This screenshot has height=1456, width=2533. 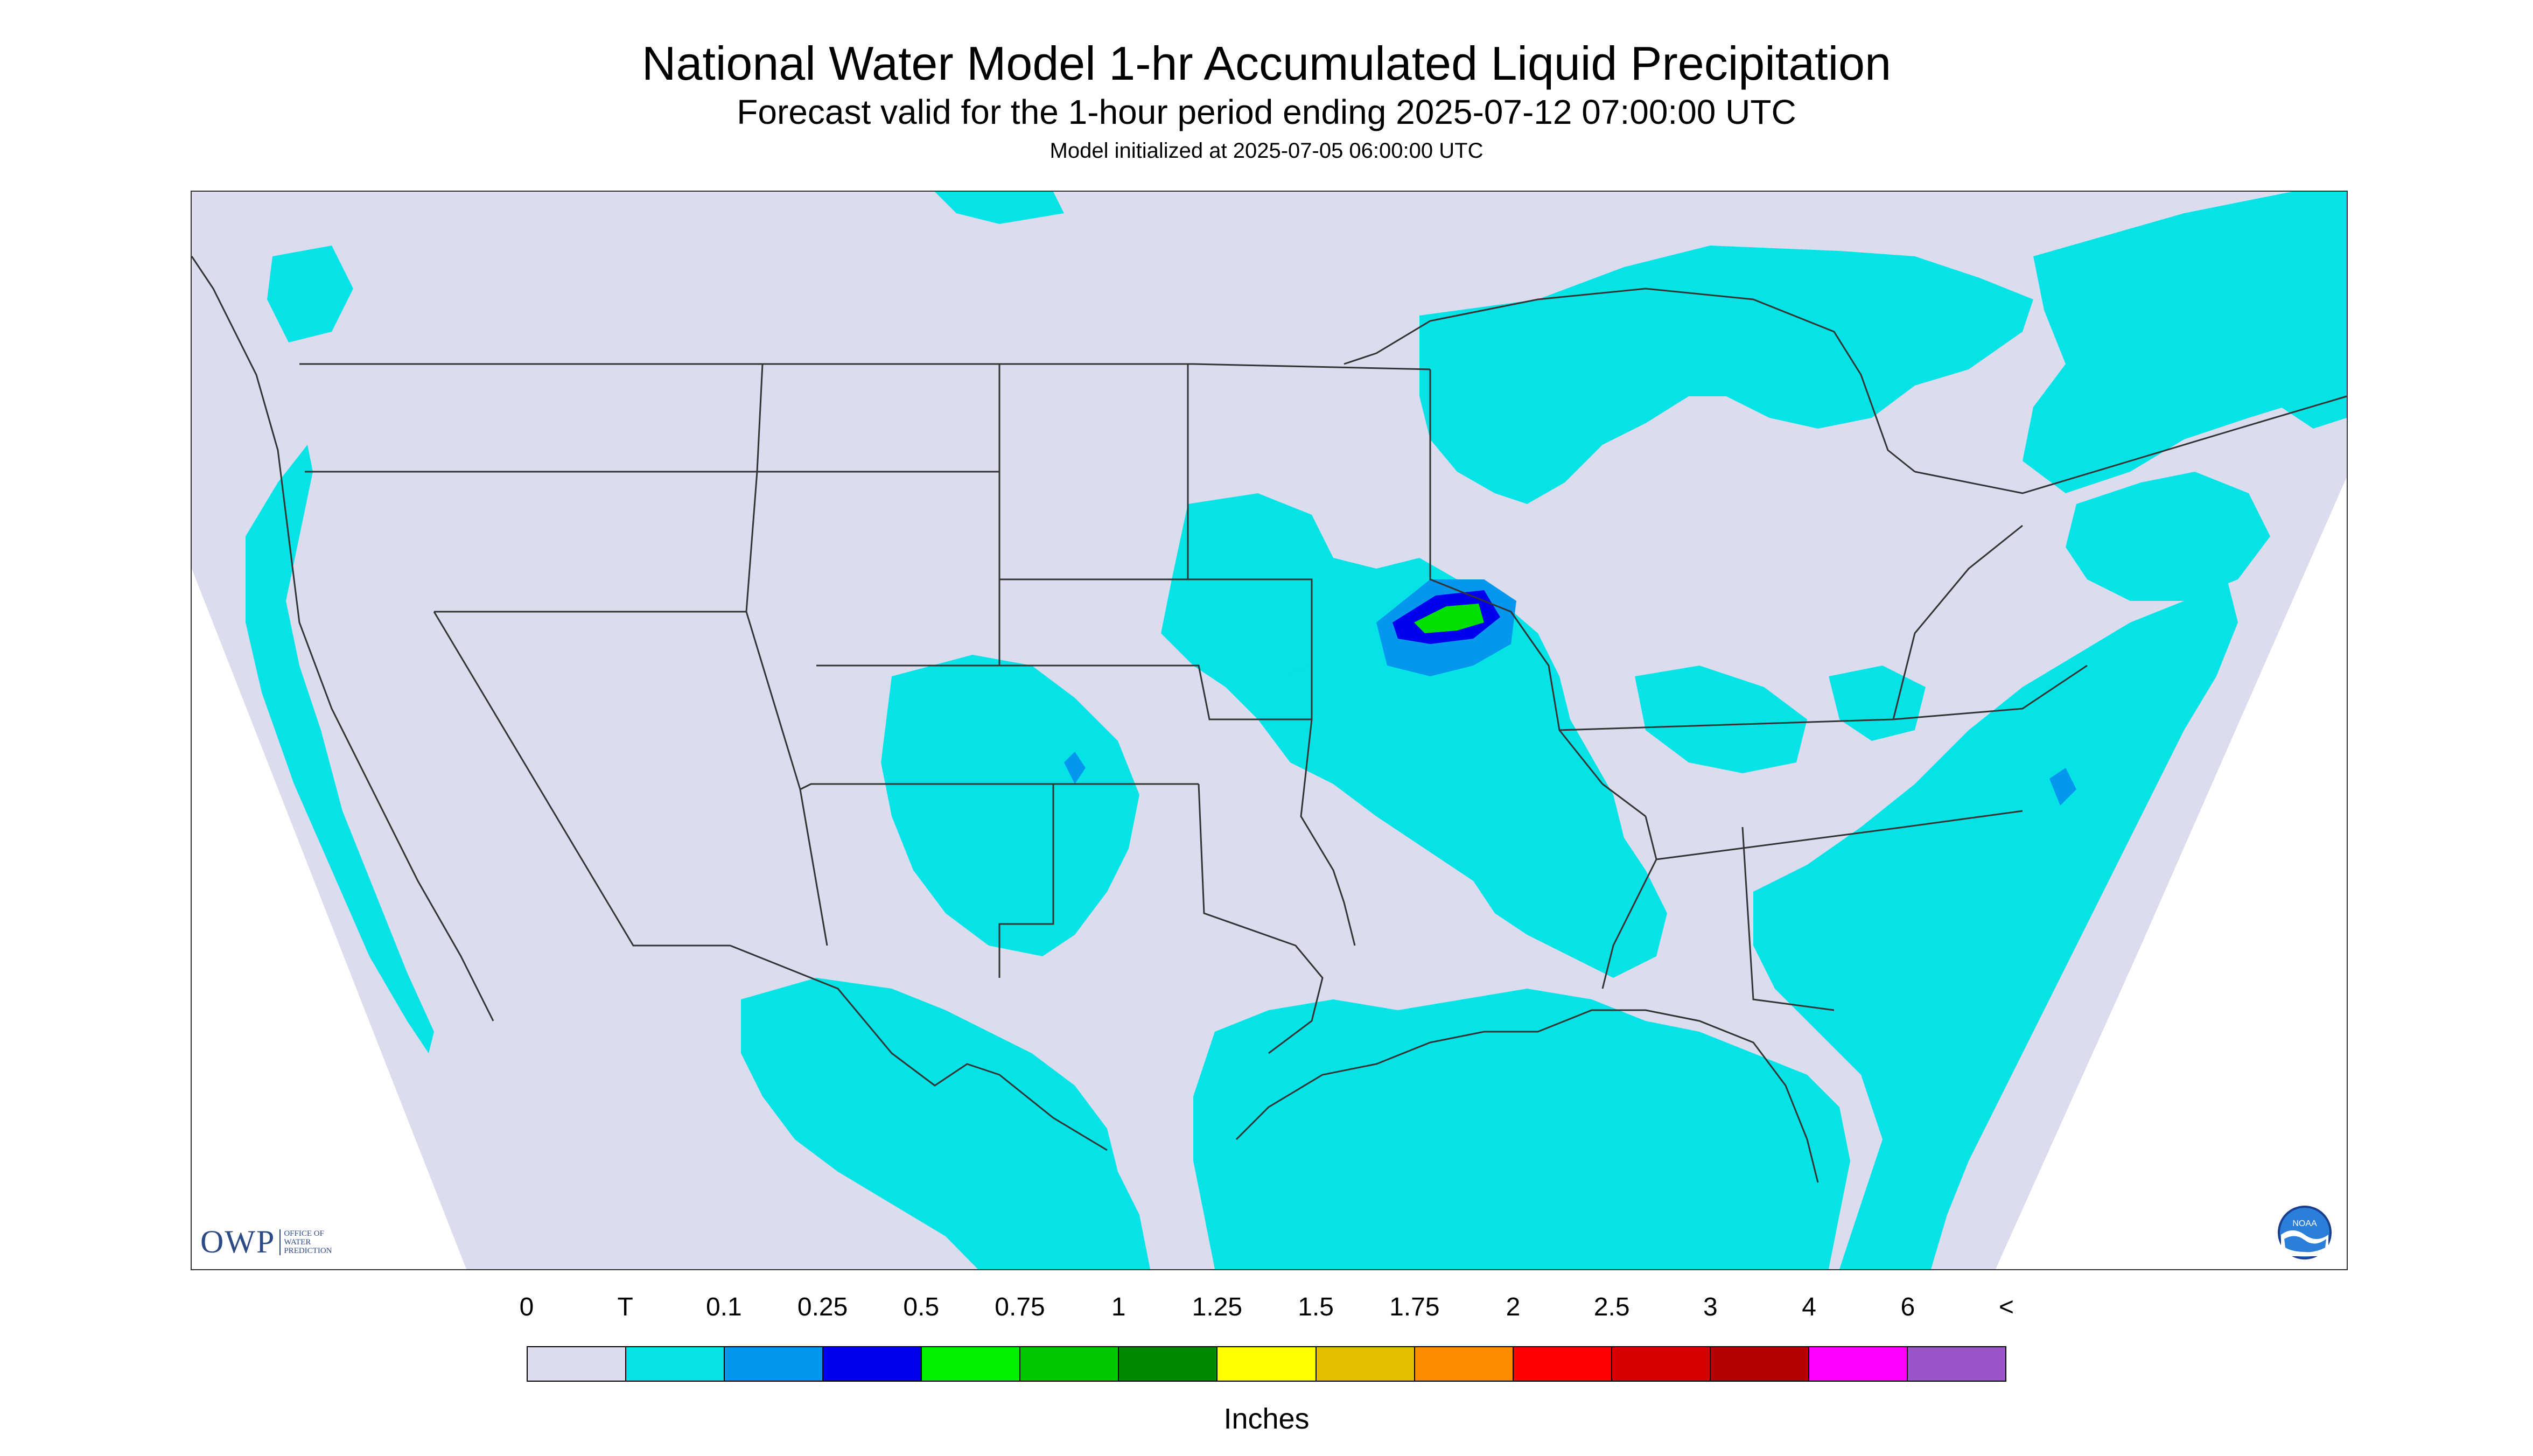 I want to click on legend-tick-label: 1.5, so click(x=1316, y=1307).